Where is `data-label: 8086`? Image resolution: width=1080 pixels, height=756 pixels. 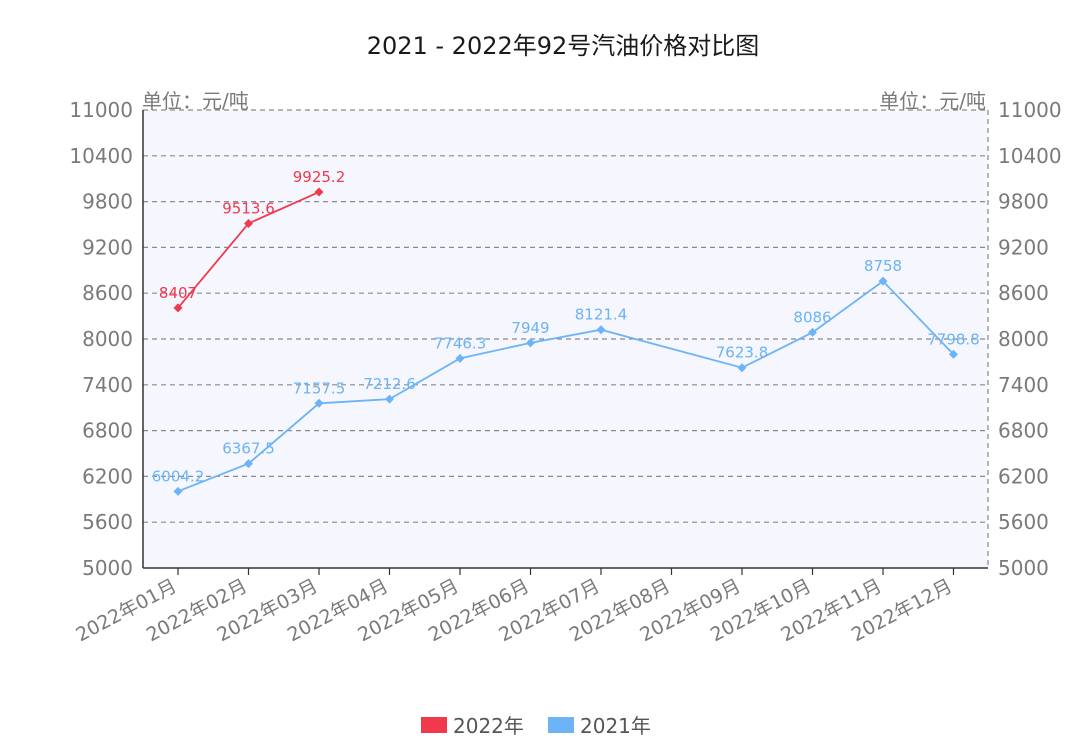
data-label: 8086 is located at coordinates (812, 317).